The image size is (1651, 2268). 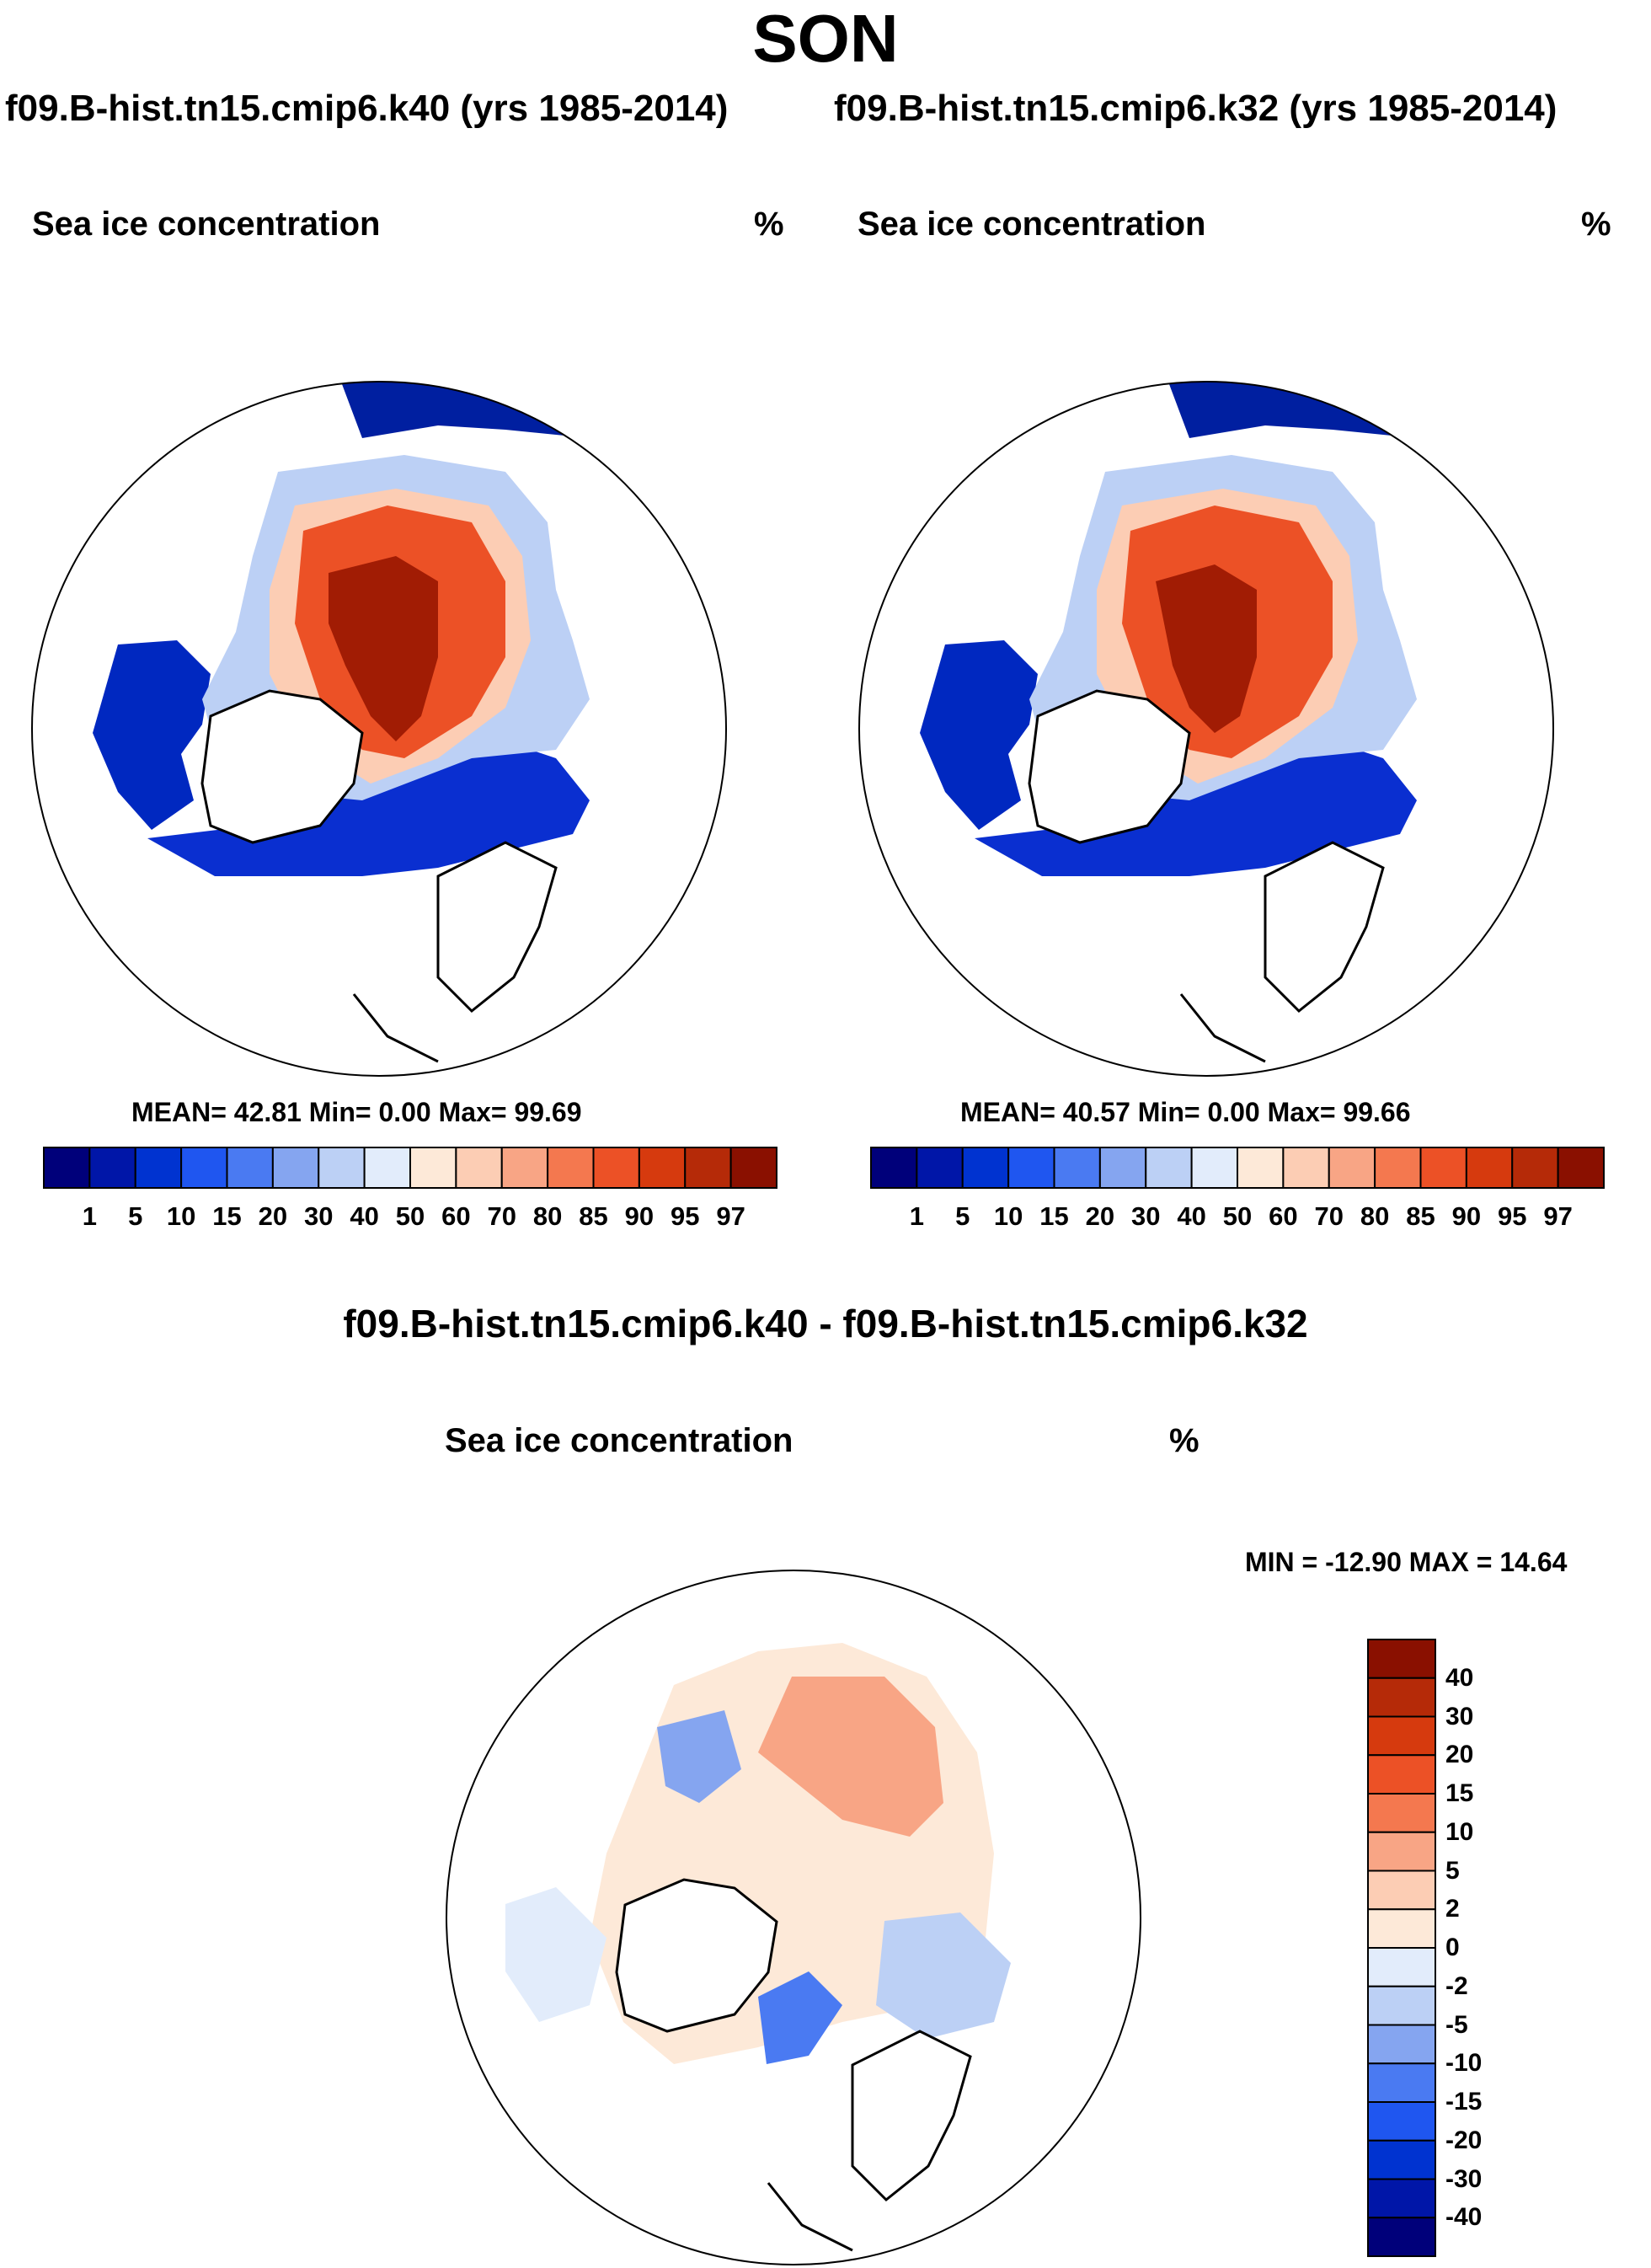 What do you see at coordinates (962, 1216) in the screenshot?
I see `right-colorbar-tick-label: 5` at bounding box center [962, 1216].